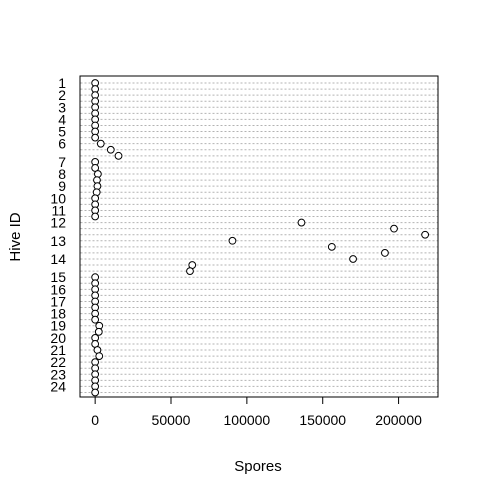 The image size is (480, 495). What do you see at coordinates (58, 386) in the screenshot?
I see `hive-label: 24` at bounding box center [58, 386].